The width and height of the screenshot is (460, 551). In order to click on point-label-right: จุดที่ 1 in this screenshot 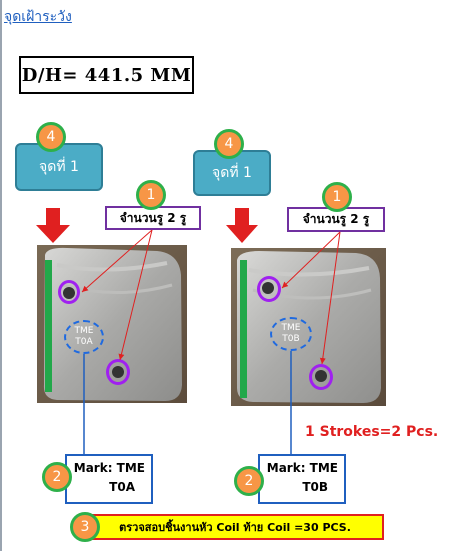, I will do `click(232, 173)`.